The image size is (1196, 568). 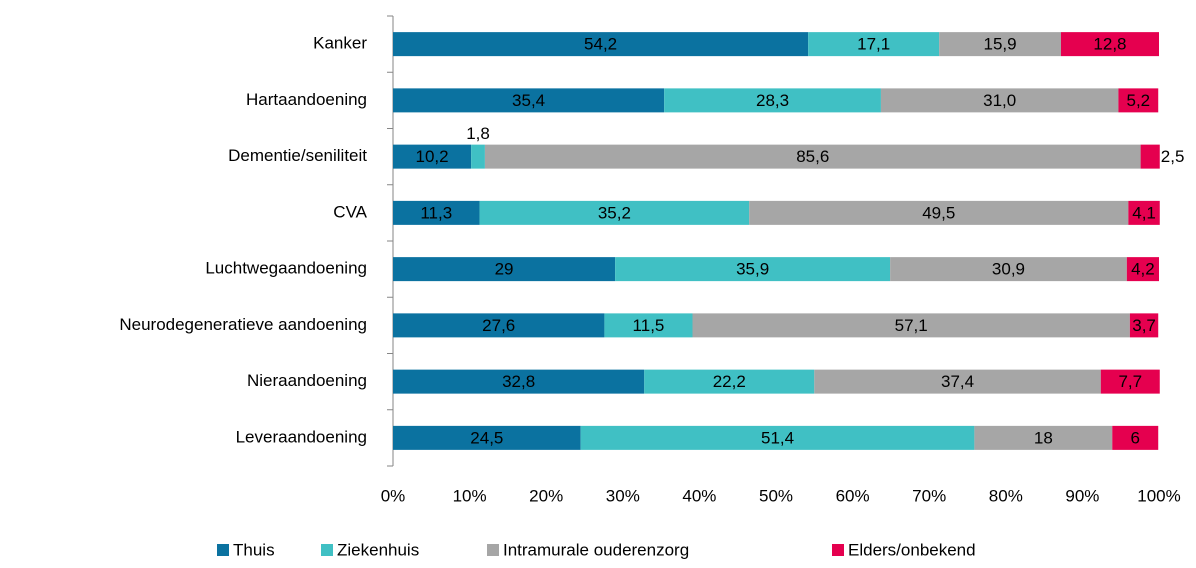 I want to click on x-tick-label: 80%, so click(x=1006, y=495).